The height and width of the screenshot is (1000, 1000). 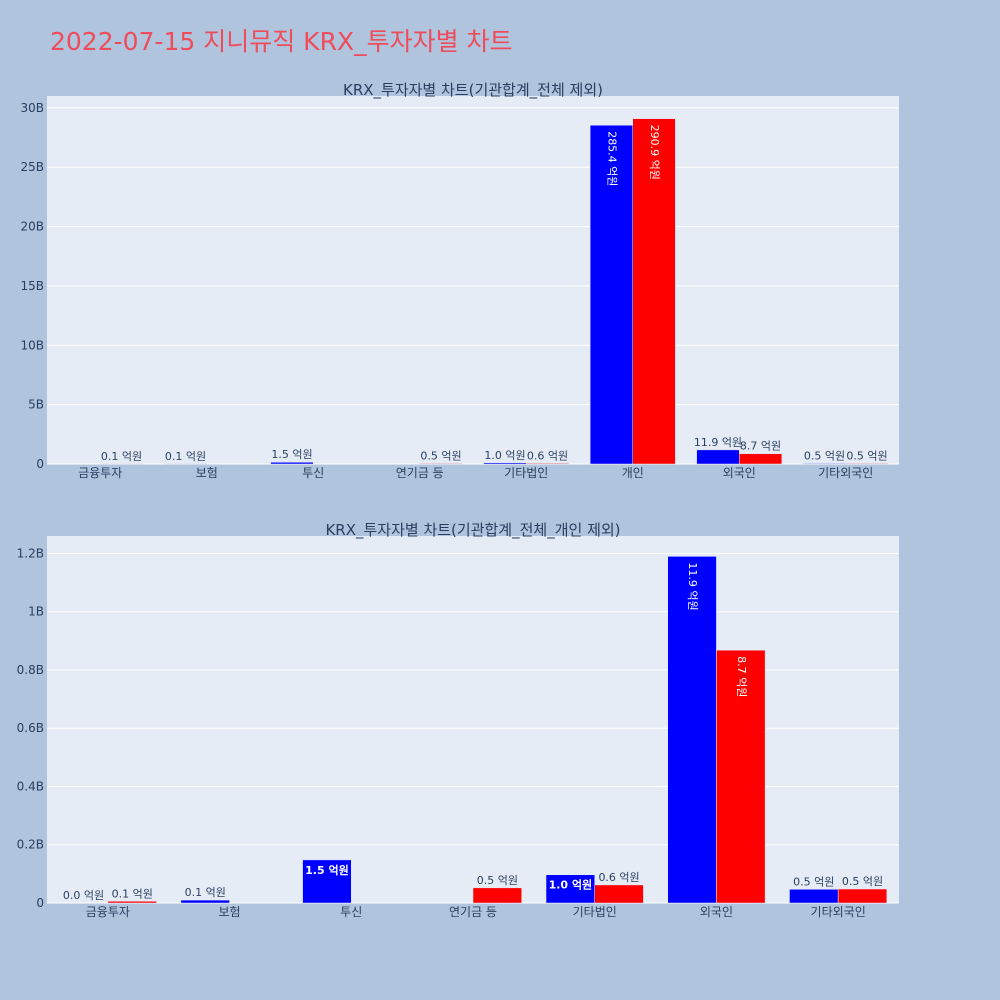 What do you see at coordinates (654, 152) in the screenshot?
I see `data-label: 290.9 억원` at bounding box center [654, 152].